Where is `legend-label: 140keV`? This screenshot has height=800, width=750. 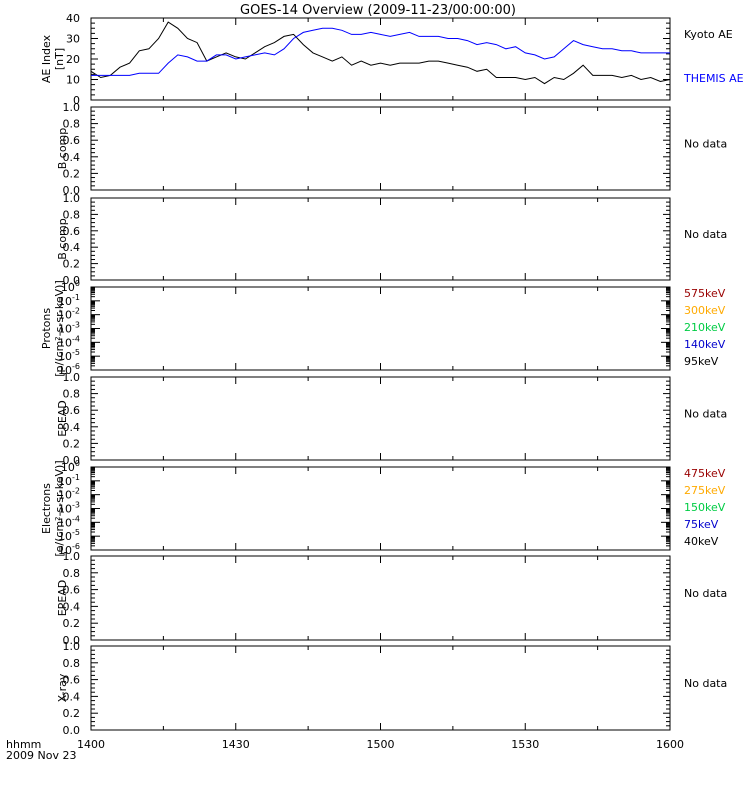 legend-label: 140keV is located at coordinates (705, 344).